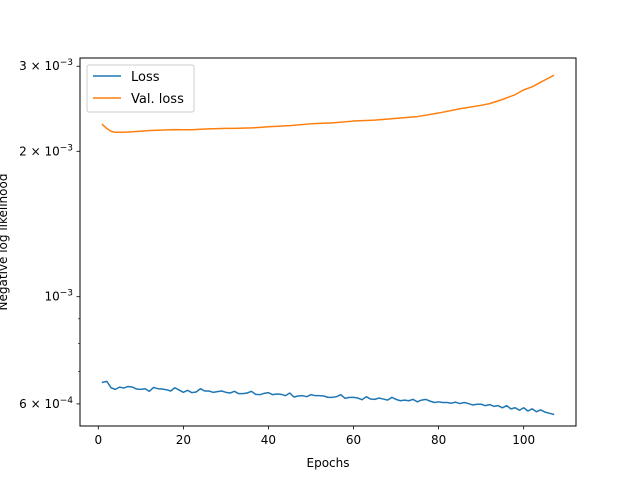 The height and width of the screenshot is (480, 640). I want to click on x-tick-label: 20, so click(183, 440).